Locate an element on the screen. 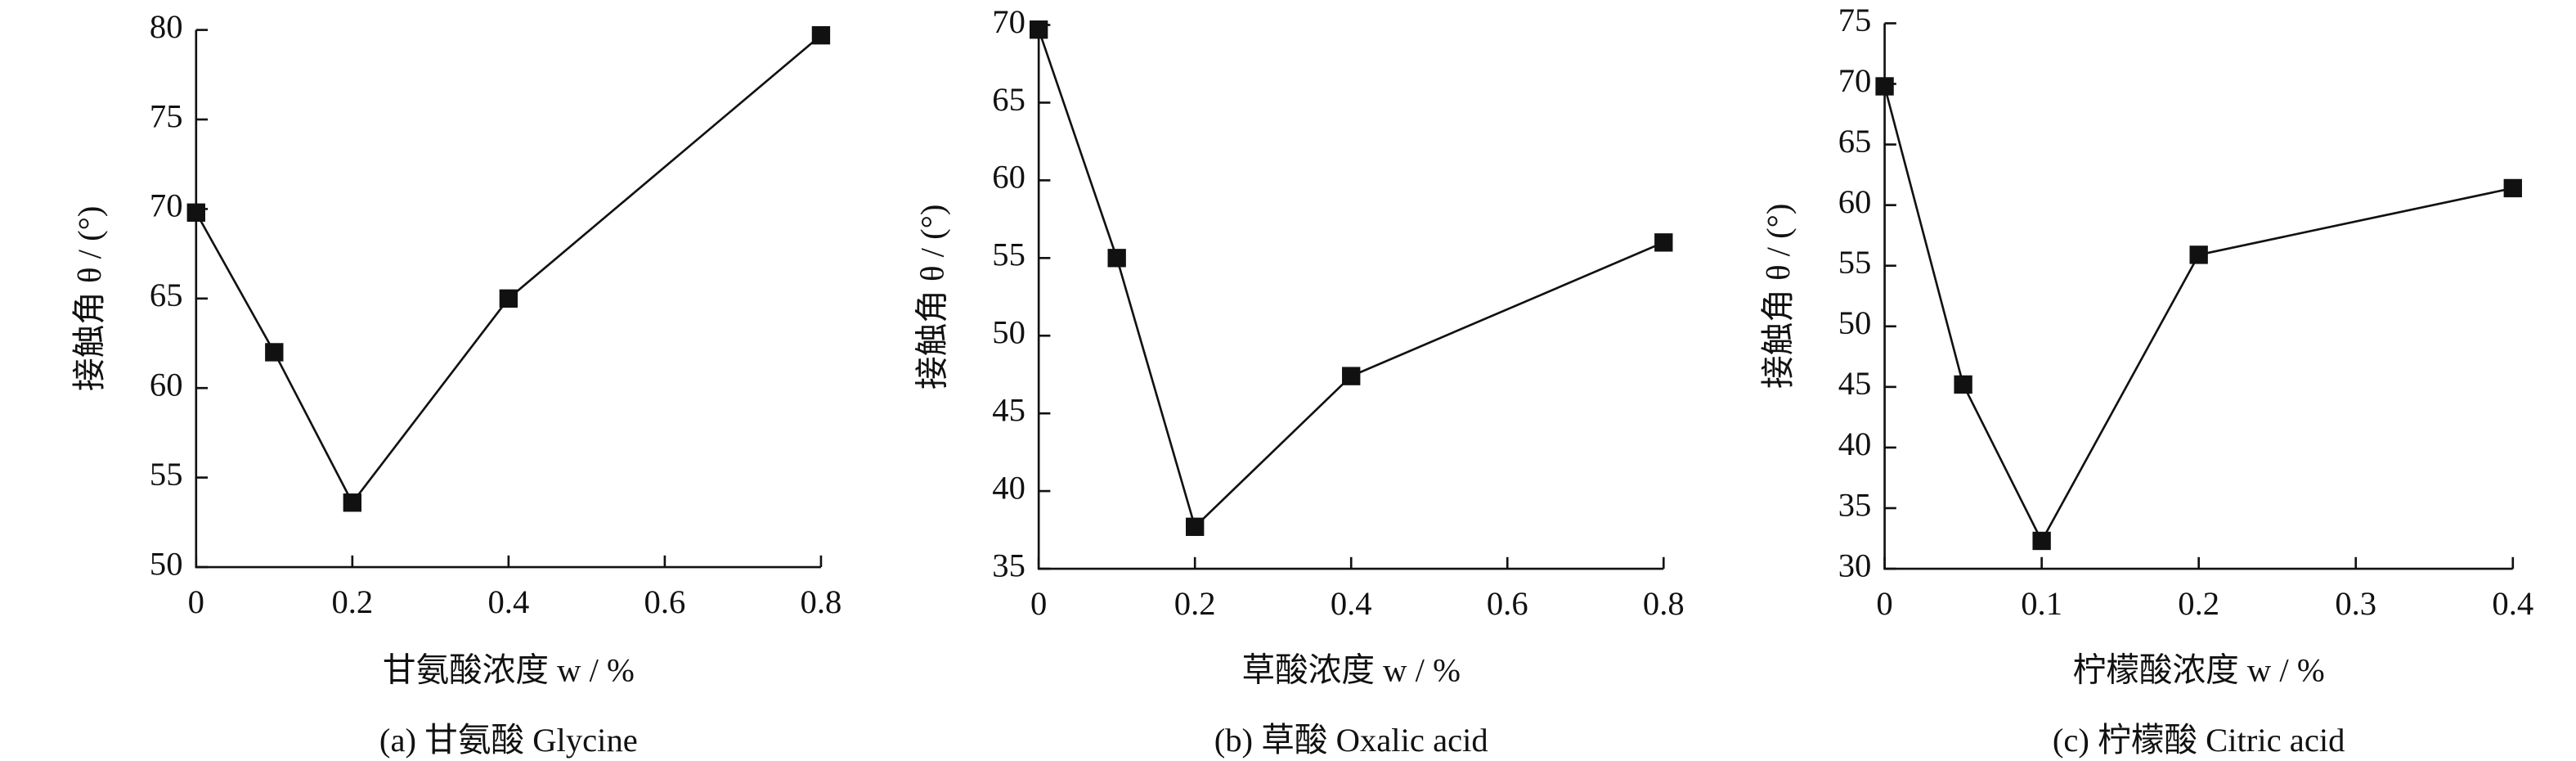 Image resolution: width=2576 pixels, height=761 pixels. caption: (a) 甘氨酸 Glycine is located at coordinates (508, 740).